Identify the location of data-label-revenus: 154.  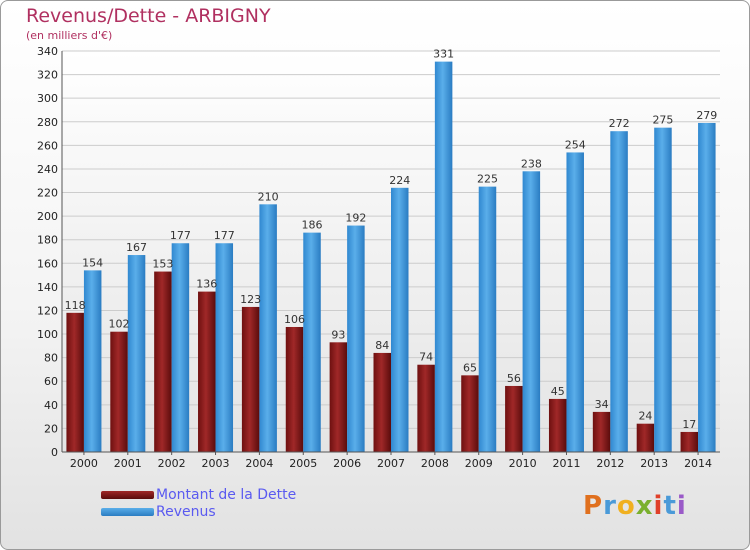
(92, 262).